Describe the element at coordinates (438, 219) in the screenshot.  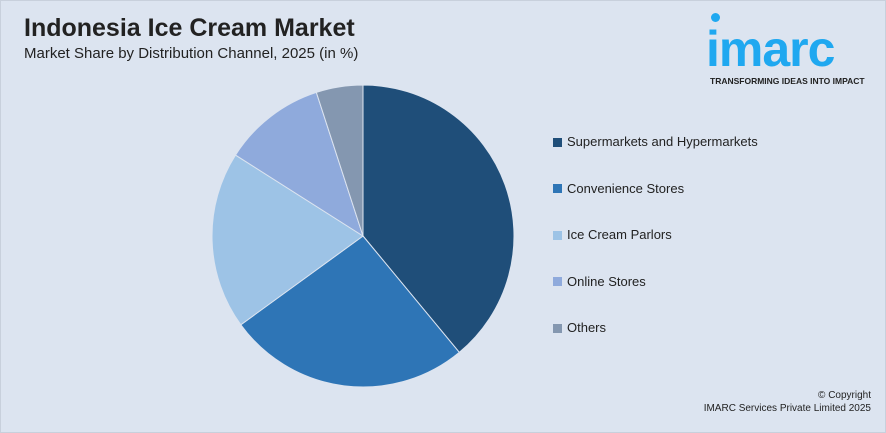
I see `pie-slice-supermarkets-and-hypermarkets` at that location.